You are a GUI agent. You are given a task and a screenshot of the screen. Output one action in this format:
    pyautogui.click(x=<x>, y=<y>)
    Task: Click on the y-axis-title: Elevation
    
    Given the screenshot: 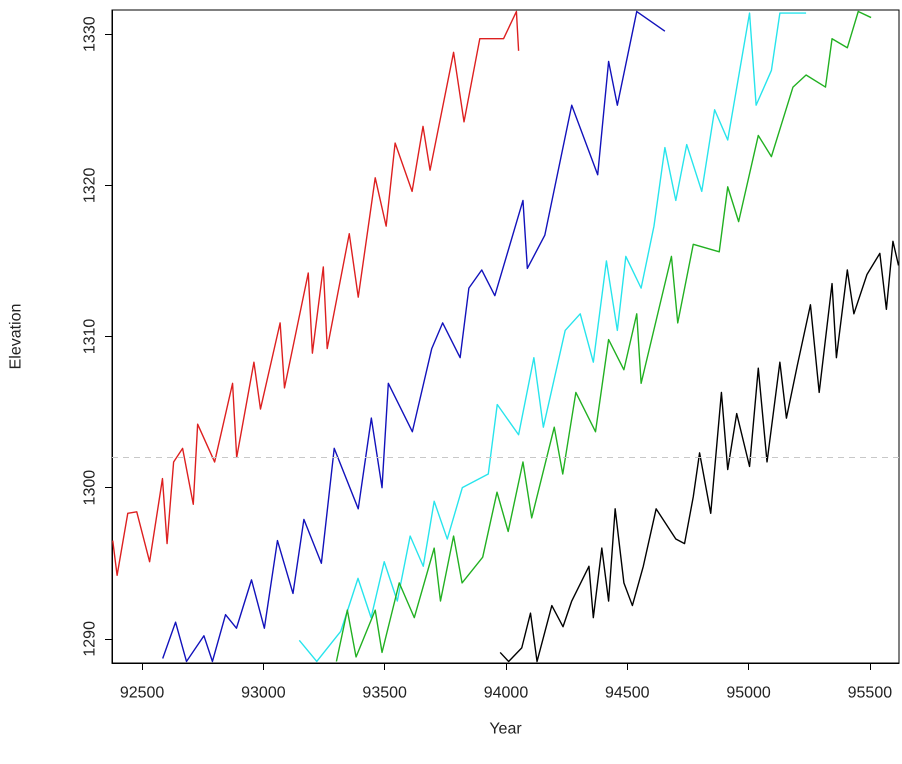 What is the action you would take?
    pyautogui.click(x=16, y=337)
    